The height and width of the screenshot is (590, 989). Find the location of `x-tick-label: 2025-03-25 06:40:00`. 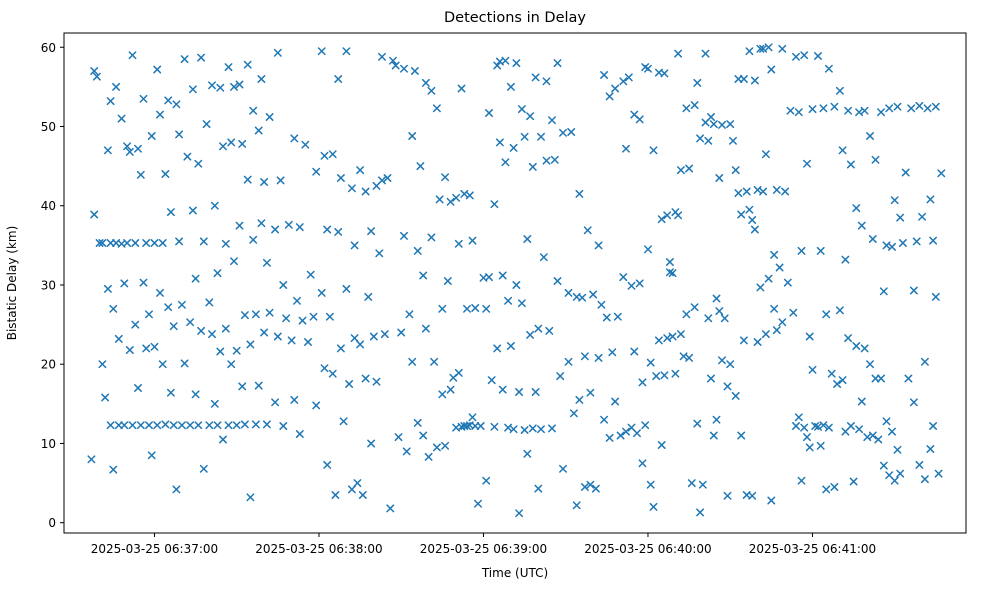

x-tick-label: 2025-03-25 06:40:00 is located at coordinates (647, 549).